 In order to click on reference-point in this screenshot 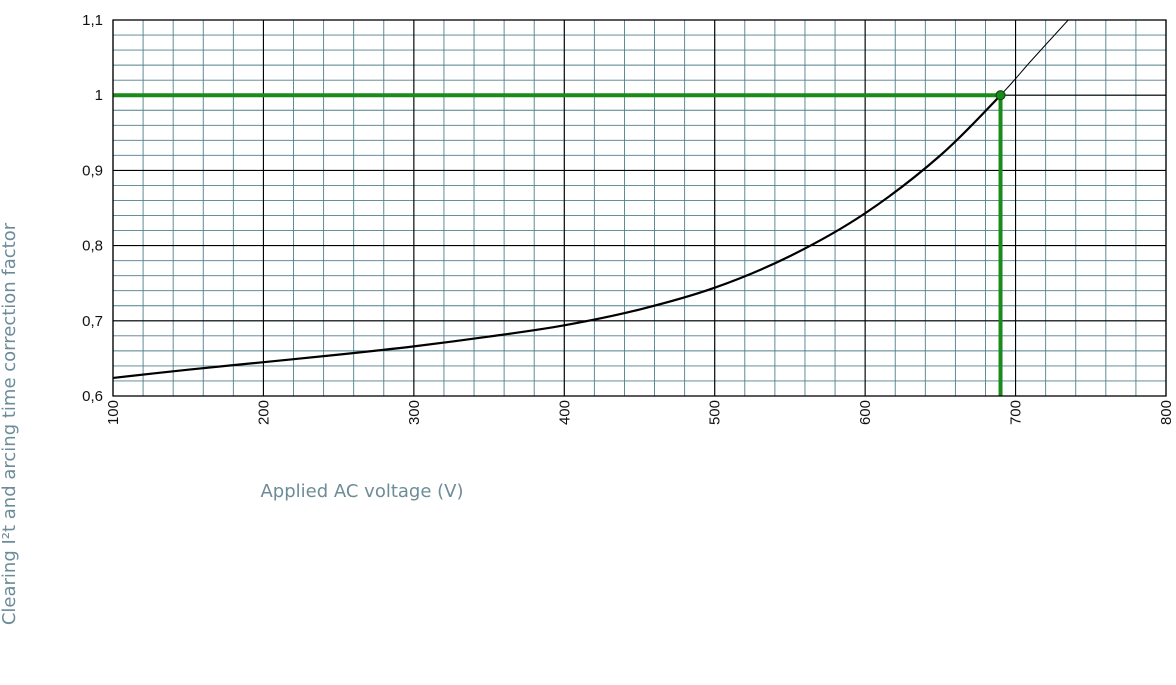, I will do `click(1000, 95)`.